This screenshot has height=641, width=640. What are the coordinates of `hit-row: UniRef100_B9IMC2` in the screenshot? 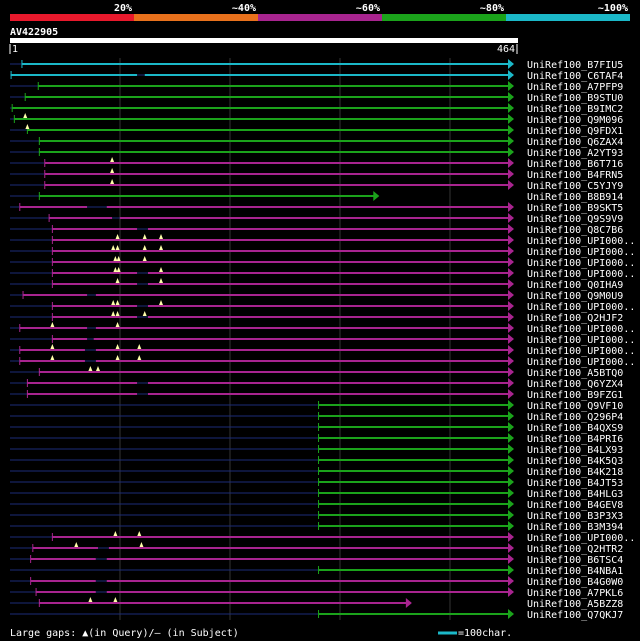 It's located at (316, 109).